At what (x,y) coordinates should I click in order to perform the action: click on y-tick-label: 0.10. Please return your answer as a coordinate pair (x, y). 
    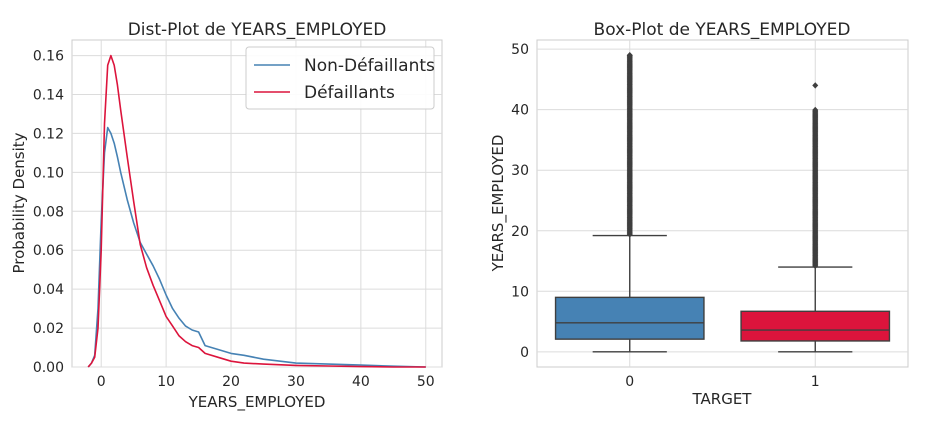
    Looking at the image, I should click on (48, 173).